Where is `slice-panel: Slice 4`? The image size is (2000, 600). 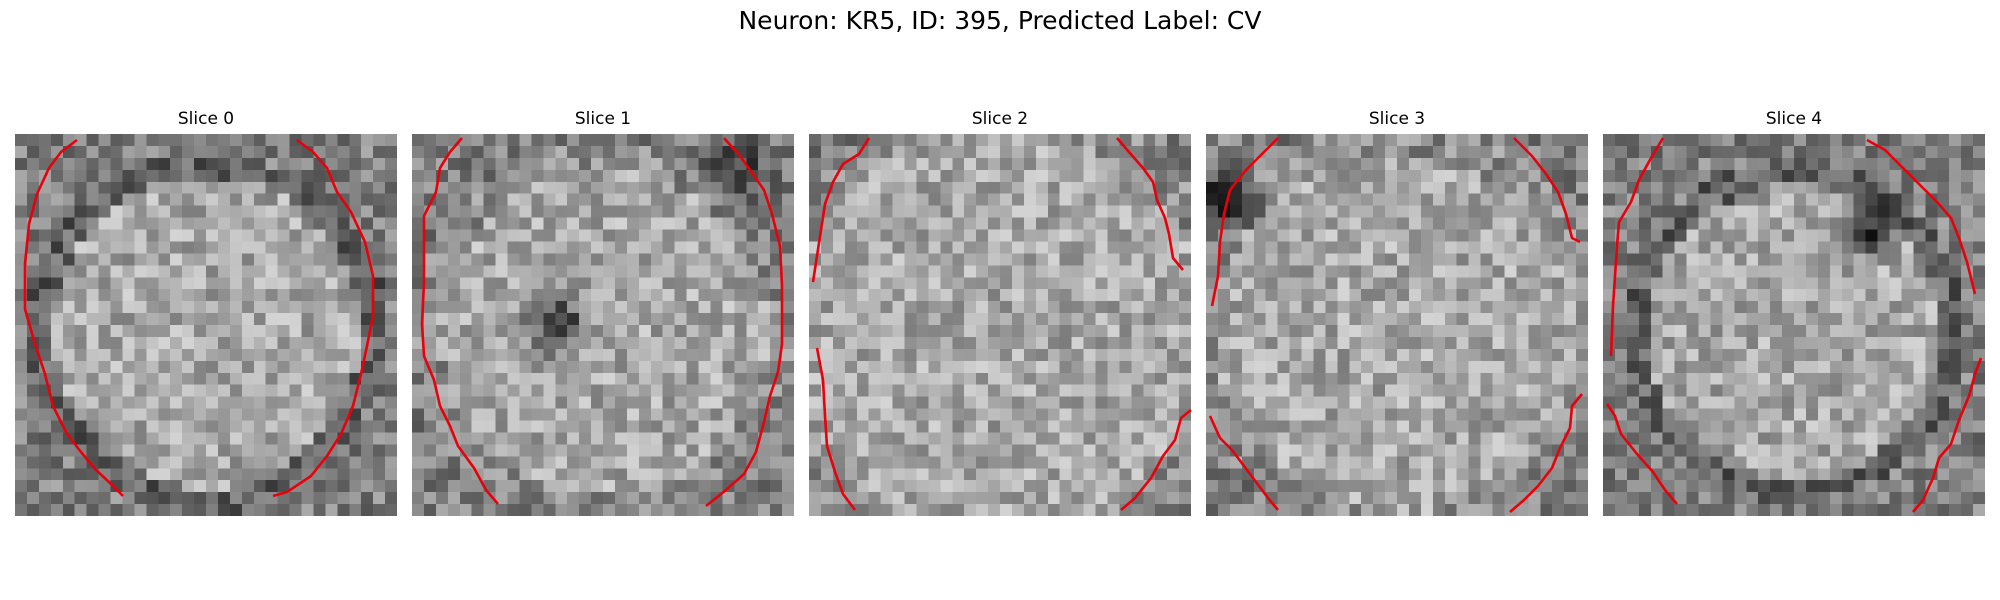
slice-panel: Slice 4 is located at coordinates (1794, 313).